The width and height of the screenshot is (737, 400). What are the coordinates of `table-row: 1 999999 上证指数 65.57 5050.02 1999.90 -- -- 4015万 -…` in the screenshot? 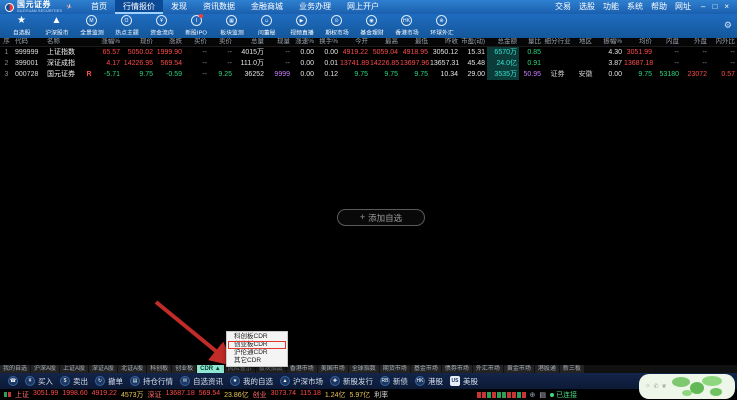 It's located at (368, 52).